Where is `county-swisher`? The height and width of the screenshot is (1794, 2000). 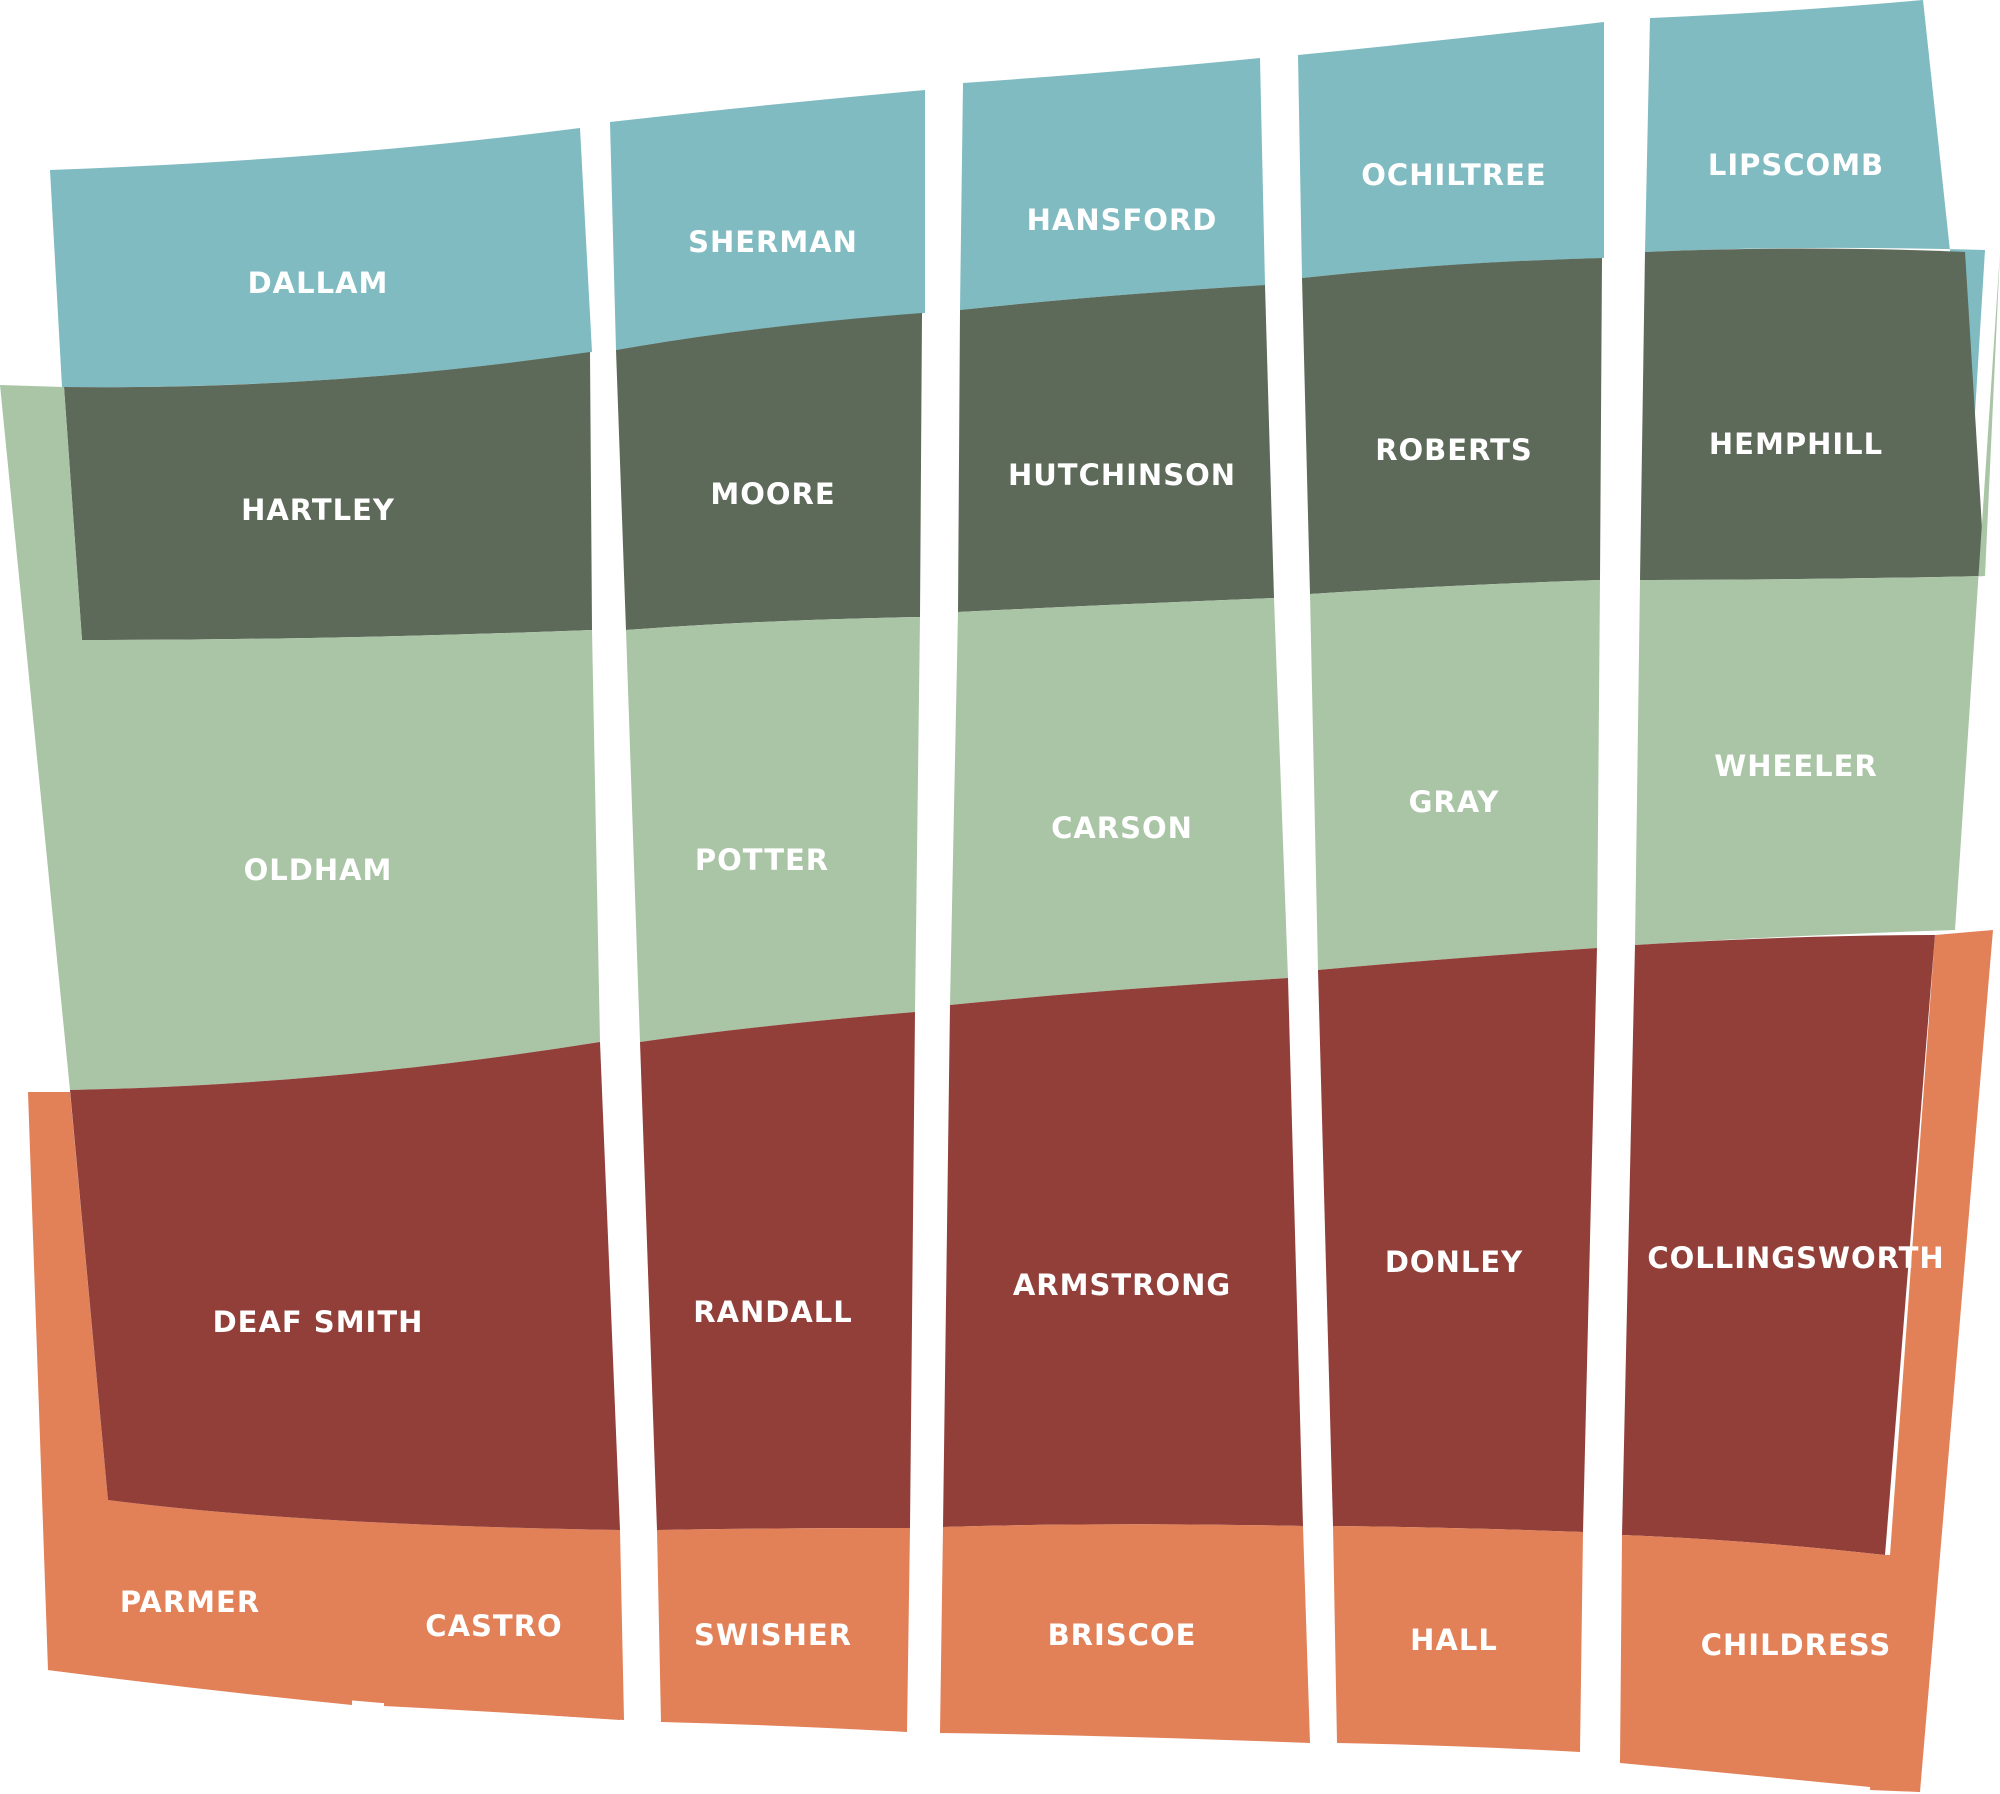 county-swisher is located at coordinates (783, 1630).